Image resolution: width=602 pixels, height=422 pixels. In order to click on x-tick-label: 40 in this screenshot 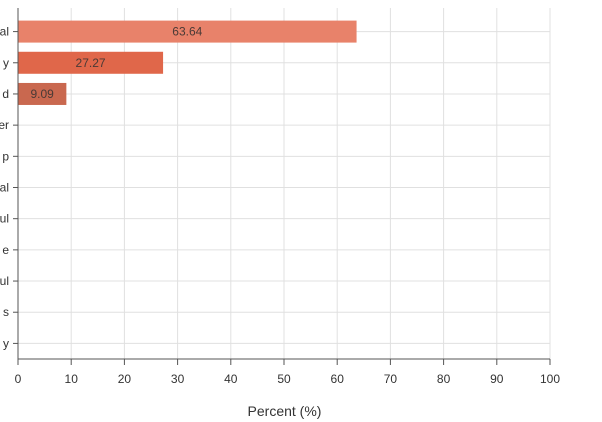, I will do `click(231, 379)`.